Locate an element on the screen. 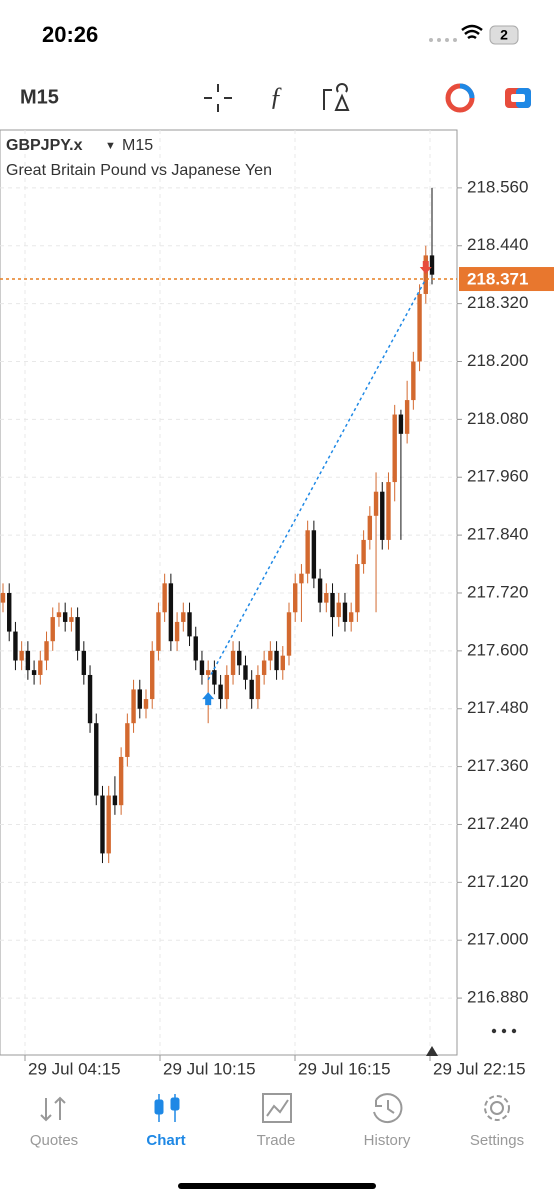  y-tick-label: 217.600 is located at coordinates (497, 649).